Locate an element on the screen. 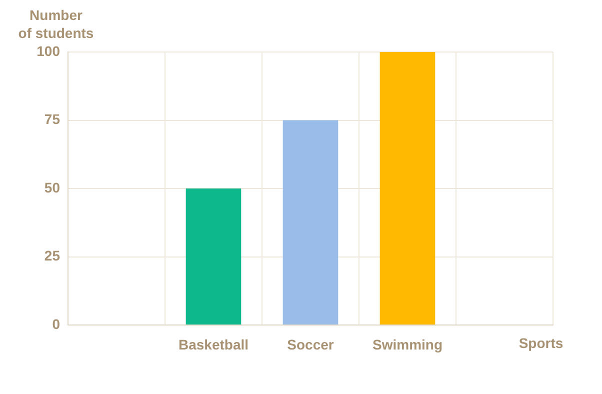 The image size is (602, 394). y-tick-label: 50 is located at coordinates (52, 187).